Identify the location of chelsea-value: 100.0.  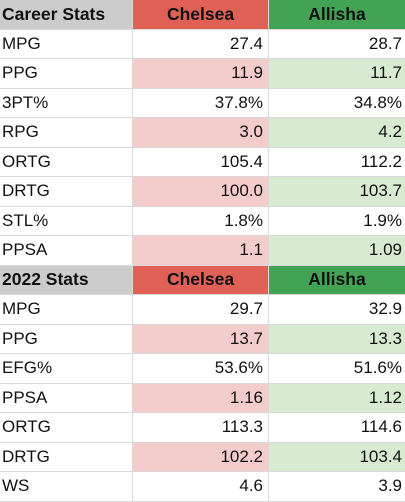
(201, 191).